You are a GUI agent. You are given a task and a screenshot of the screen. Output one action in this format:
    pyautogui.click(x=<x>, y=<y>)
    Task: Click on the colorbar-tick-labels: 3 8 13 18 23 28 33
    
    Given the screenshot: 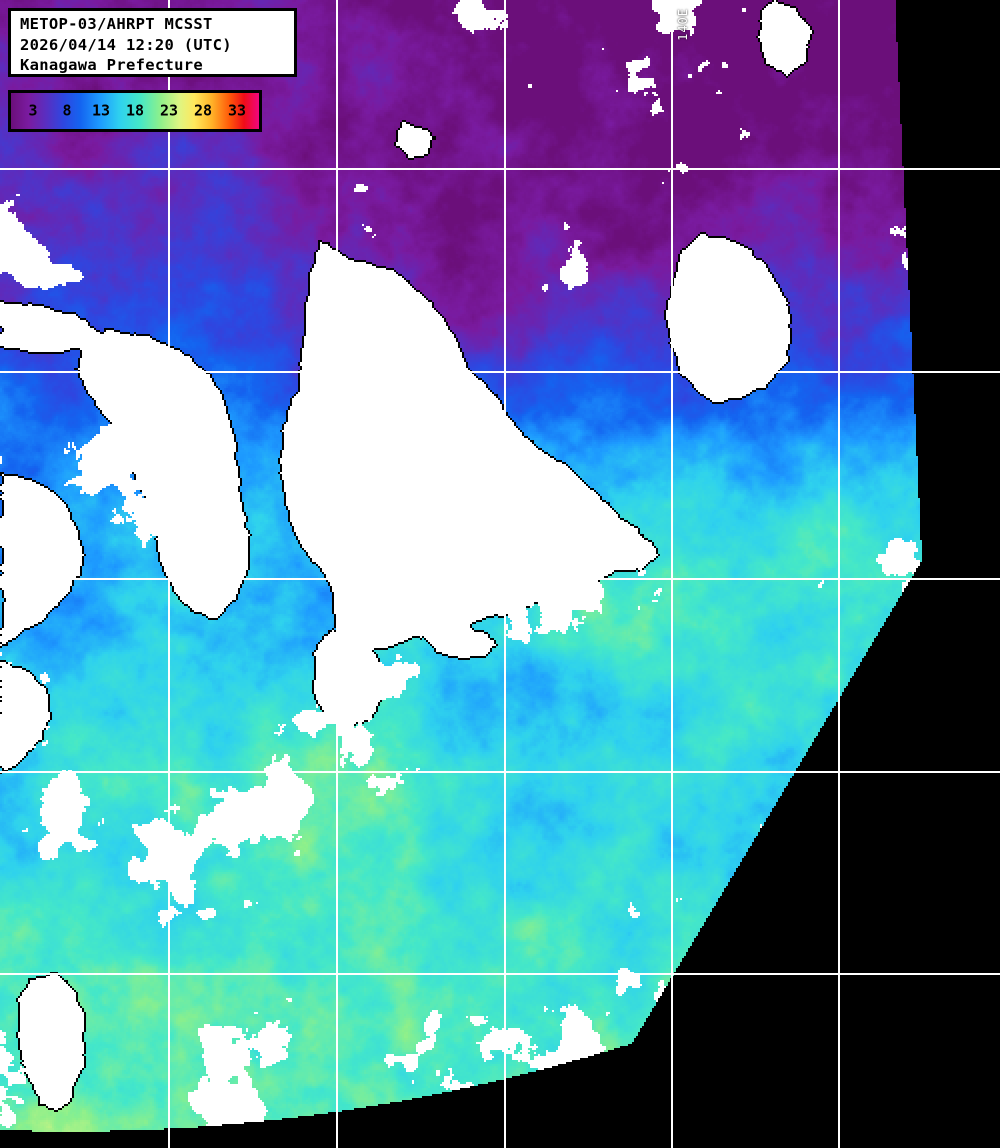 What is the action you would take?
    pyautogui.click(x=135, y=111)
    